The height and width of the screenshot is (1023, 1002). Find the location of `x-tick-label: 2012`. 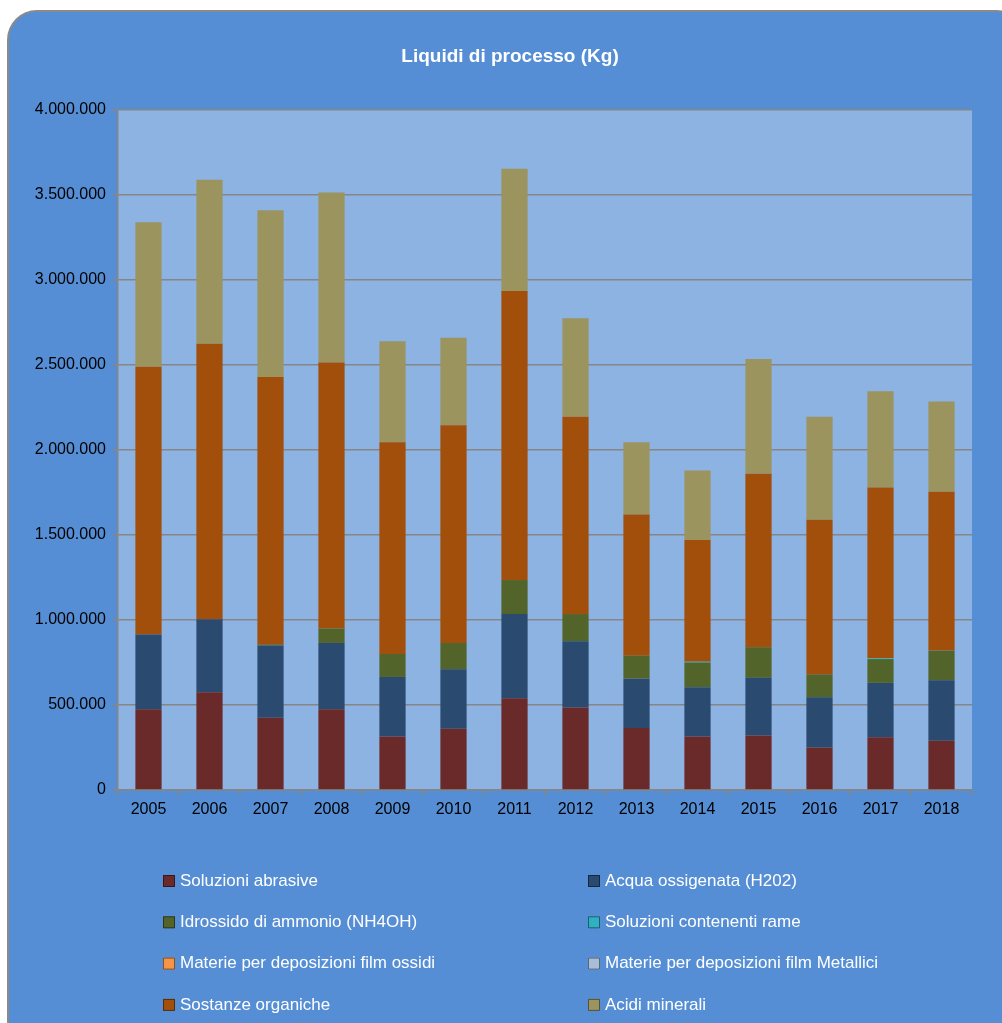

x-tick-label: 2012 is located at coordinates (575, 809).